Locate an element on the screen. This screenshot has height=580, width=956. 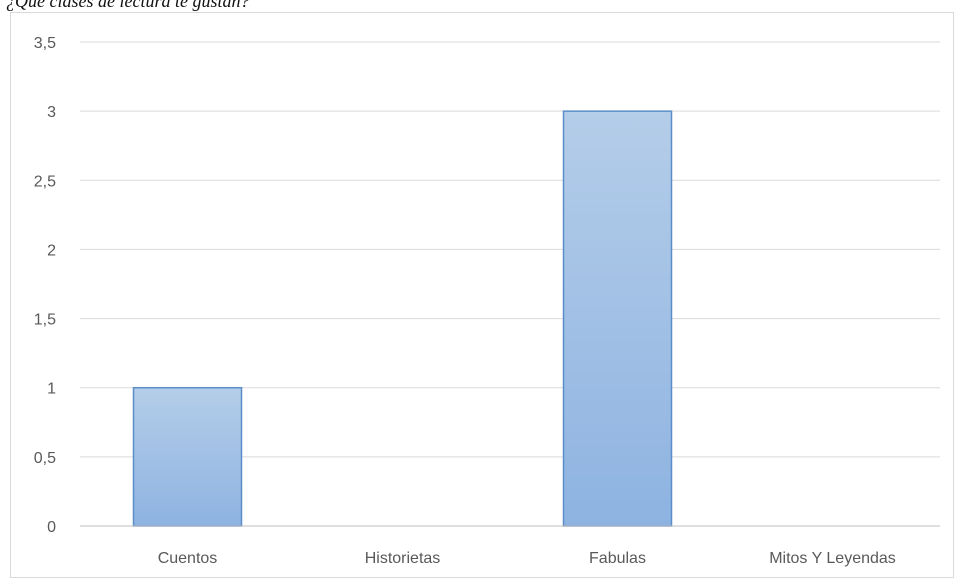
chart-heading: ¿Qué clases de lectura te gustan? is located at coordinates (128, 5).